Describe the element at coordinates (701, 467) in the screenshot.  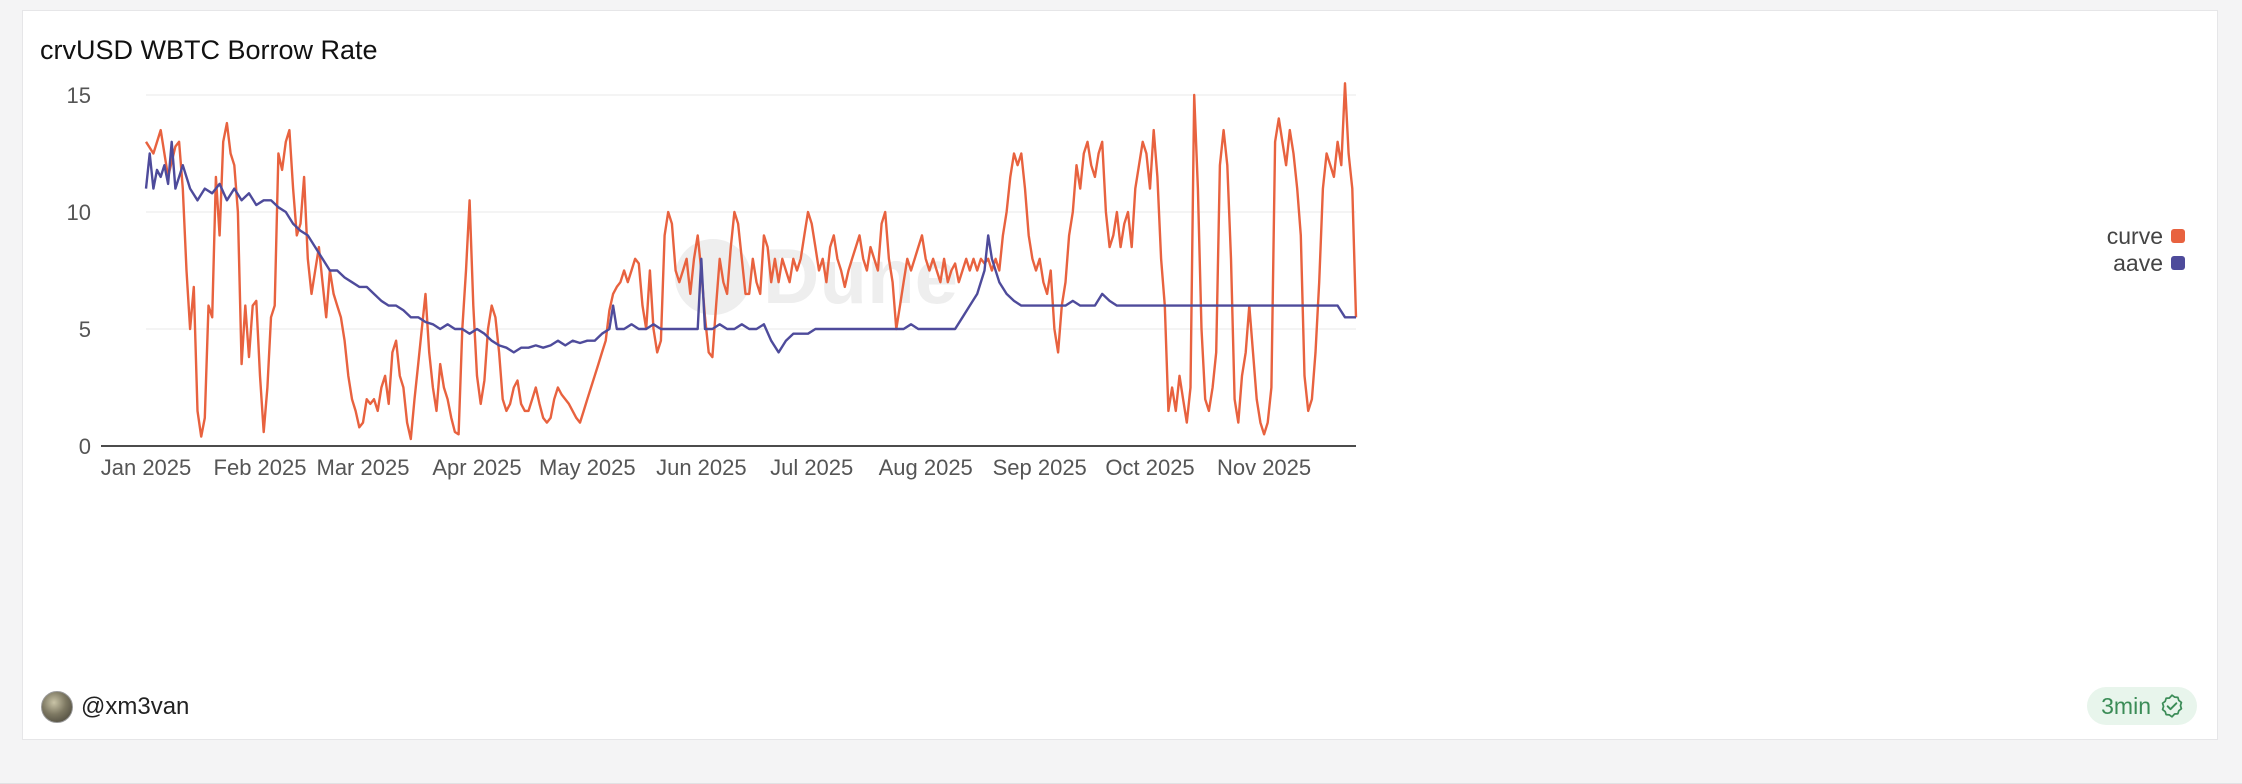
I see `x-tick-label: Jun 2025` at that location.